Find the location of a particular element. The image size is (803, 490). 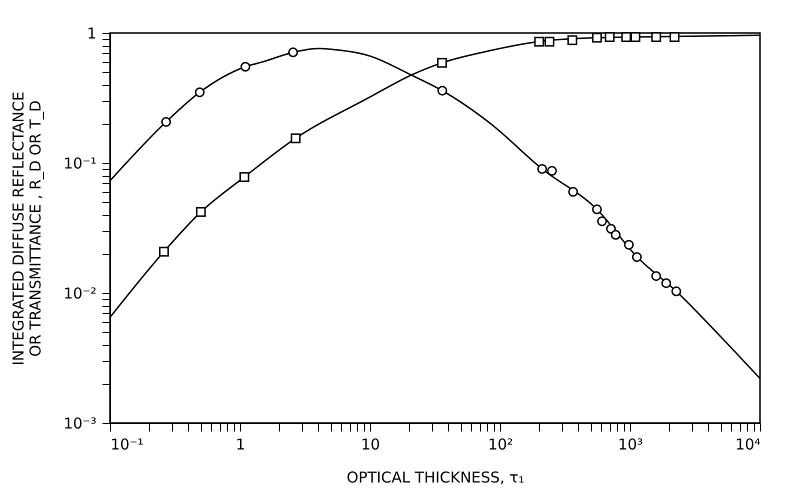

x-tick-label: 10² is located at coordinates (501, 445).